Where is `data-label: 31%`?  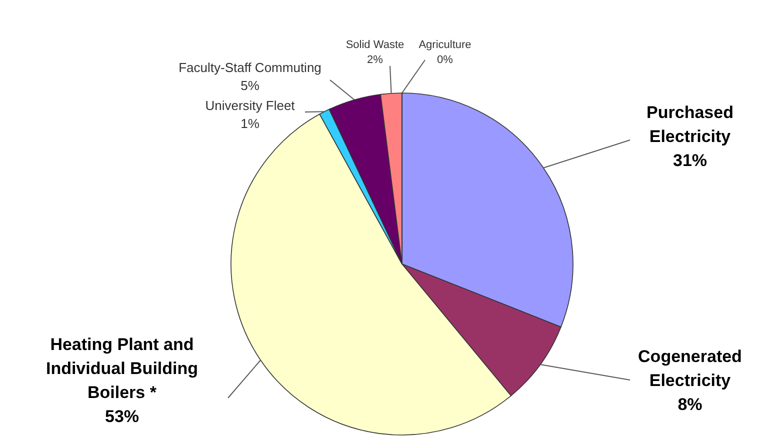 data-label: 31% is located at coordinates (690, 160).